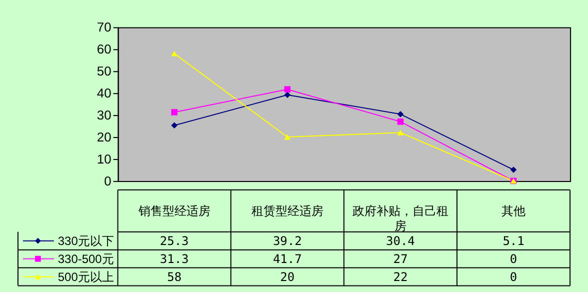 The height and width of the screenshot is (292, 588). Describe the element at coordinates (104, 71) in the screenshot. I see `y-tick-label: 50` at that location.